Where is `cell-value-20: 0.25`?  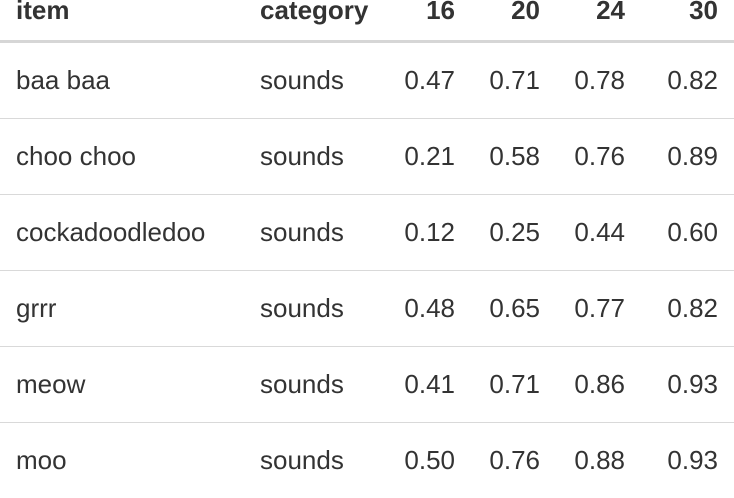 cell-value-20: 0.25 is located at coordinates (513, 233).